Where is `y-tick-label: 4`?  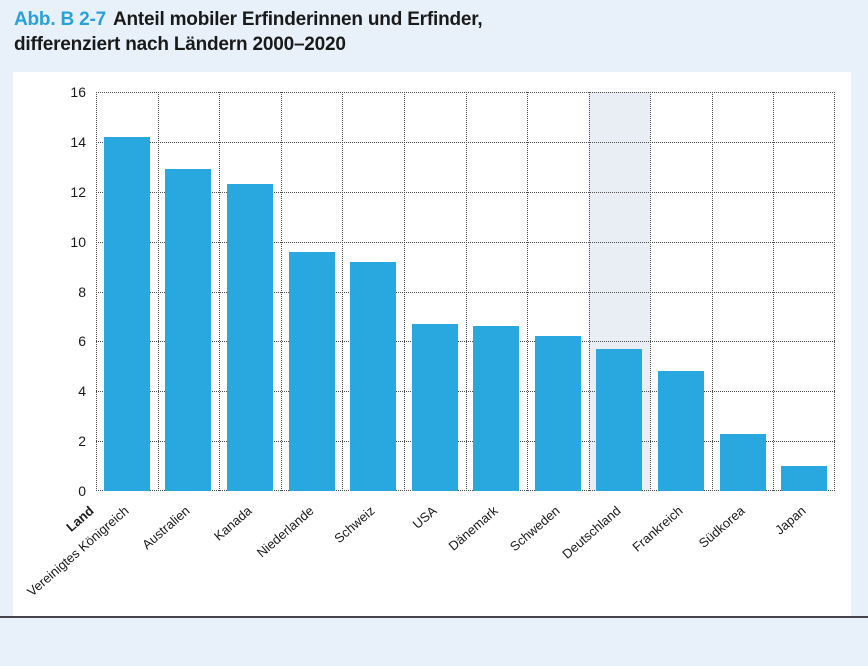 y-tick-label: 4 is located at coordinates (82, 391).